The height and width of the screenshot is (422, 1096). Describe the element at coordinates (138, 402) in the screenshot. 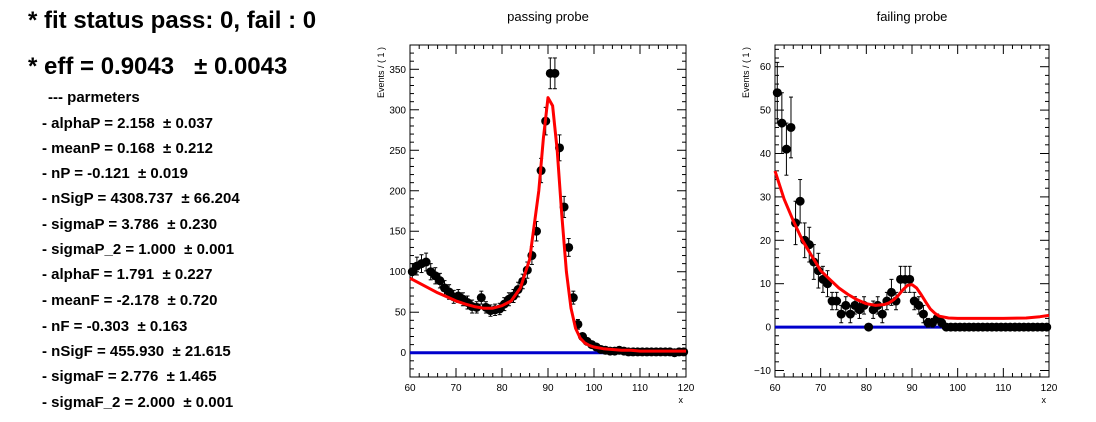

I see `param-sigmaF-2: - sigmaF_2 = 2.000 ± 0.001` at that location.